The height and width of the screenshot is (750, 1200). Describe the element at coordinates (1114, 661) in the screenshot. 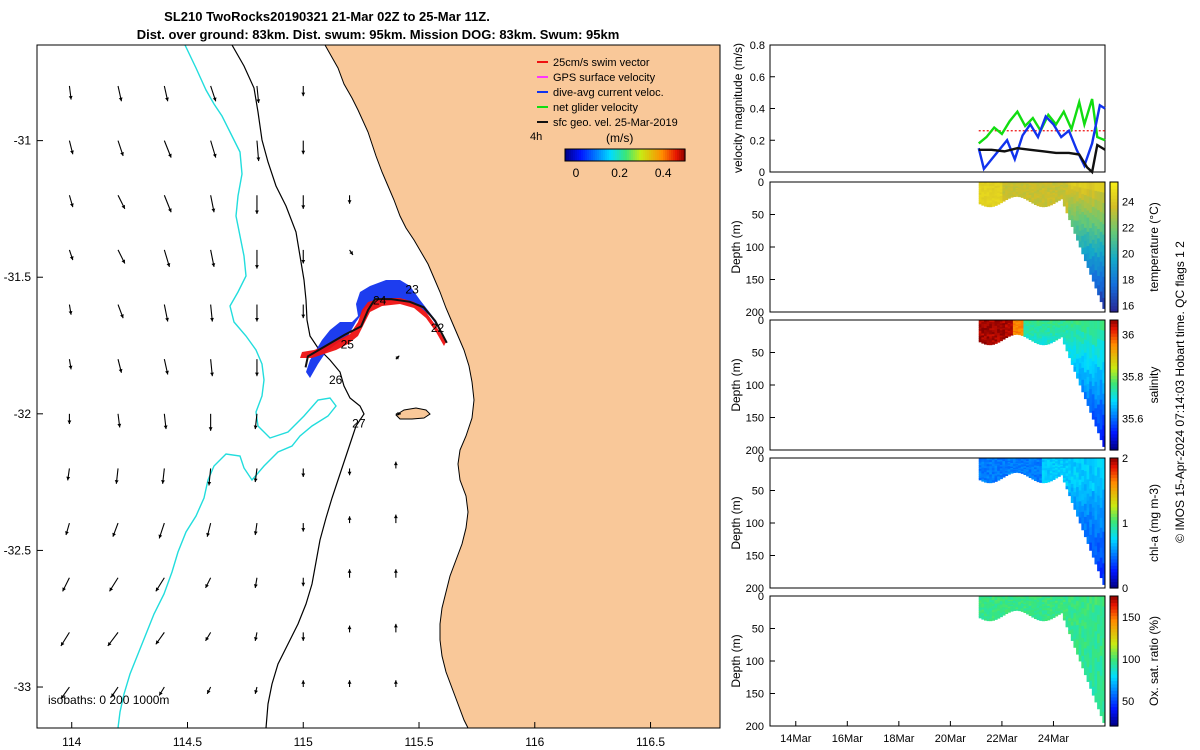

I see `section-colorbar-frame` at that location.